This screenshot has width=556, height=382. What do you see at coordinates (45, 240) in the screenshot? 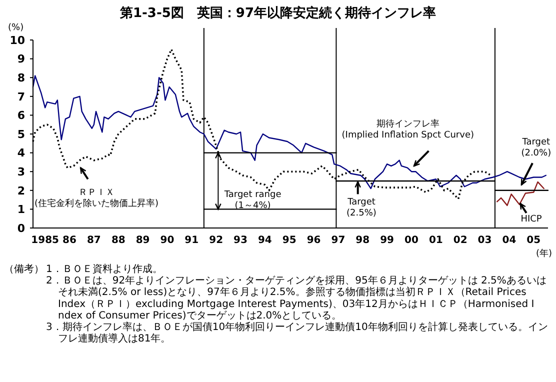
I see `x-tick-label: 1985` at bounding box center [45, 240].